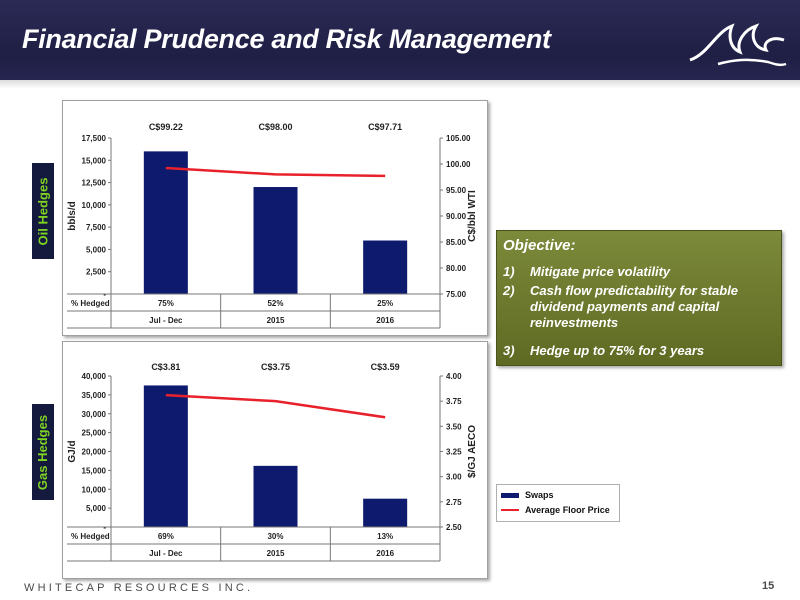  What do you see at coordinates (472, 216) in the screenshot?
I see `oil-y2-axis-title: C$/bbl WTI` at bounding box center [472, 216].